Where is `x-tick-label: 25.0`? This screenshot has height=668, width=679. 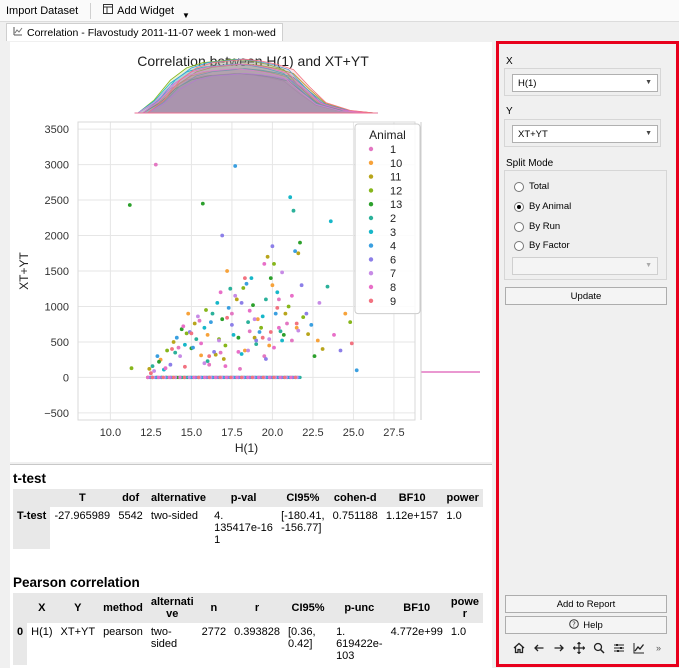
x-tick-label: 25.0 is located at coordinates (353, 433).